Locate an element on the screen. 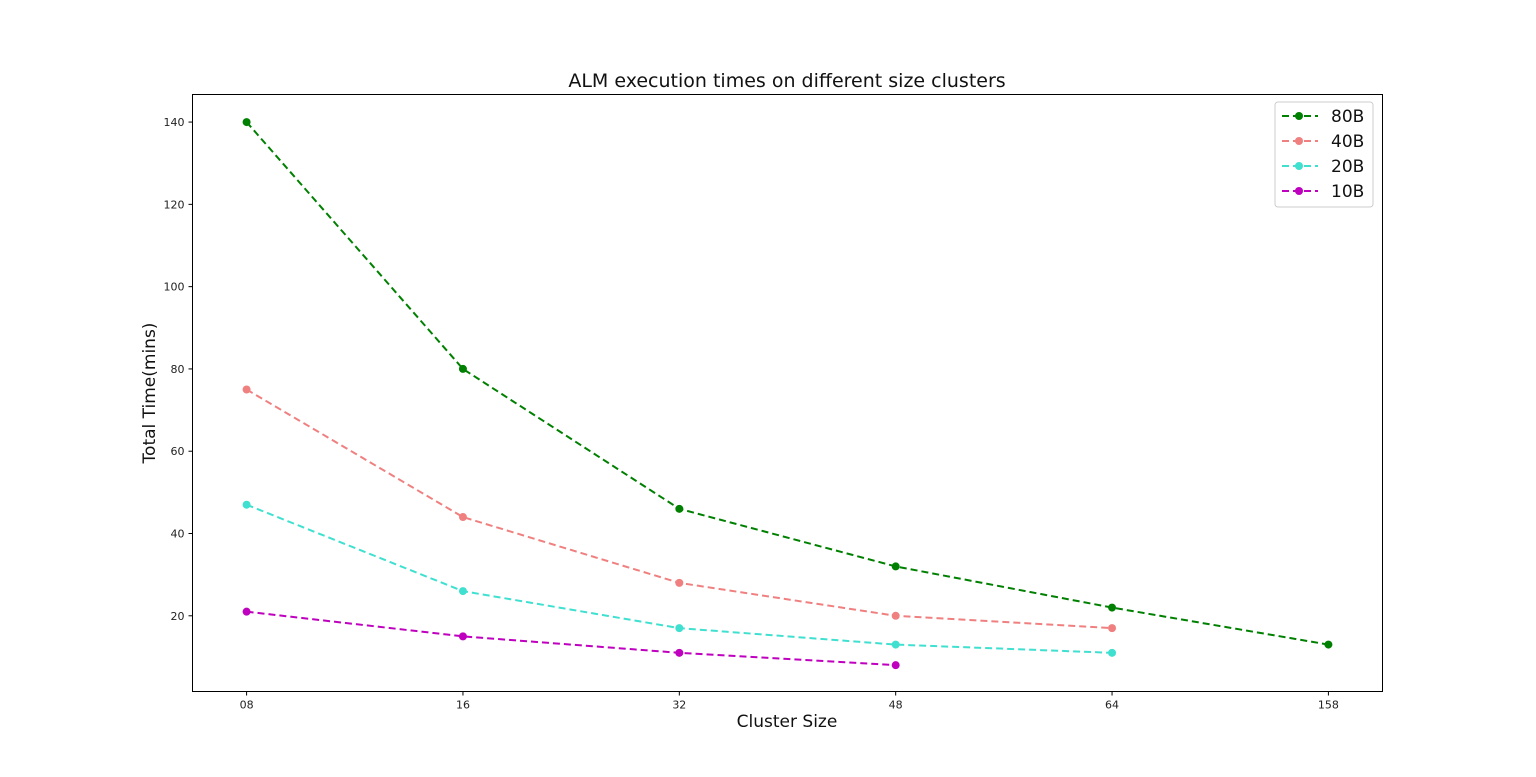 The image size is (1536, 777). legend-label: 20B is located at coordinates (1347, 167).